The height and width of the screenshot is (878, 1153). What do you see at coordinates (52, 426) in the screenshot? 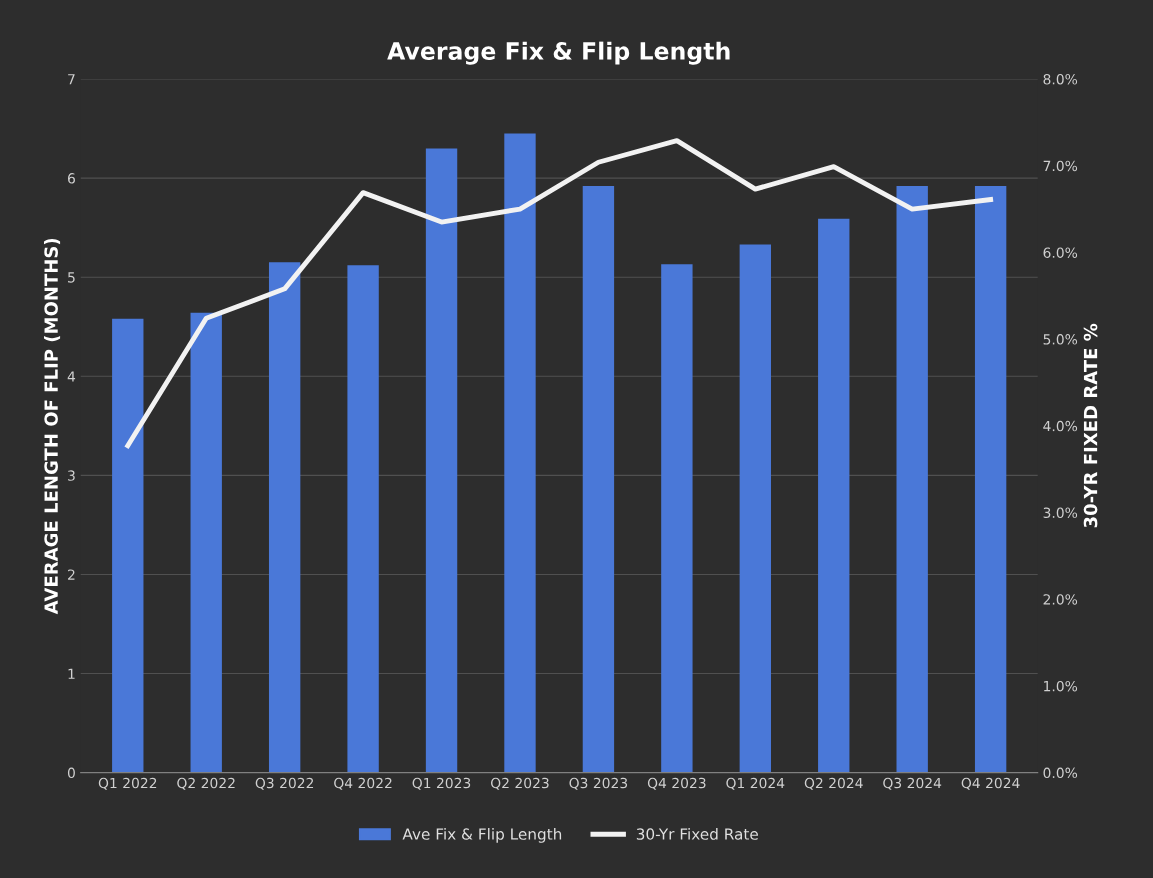
I see `y-axis-title: AVERAGE LENGTH OF FLIP (MONTHS)` at bounding box center [52, 426].